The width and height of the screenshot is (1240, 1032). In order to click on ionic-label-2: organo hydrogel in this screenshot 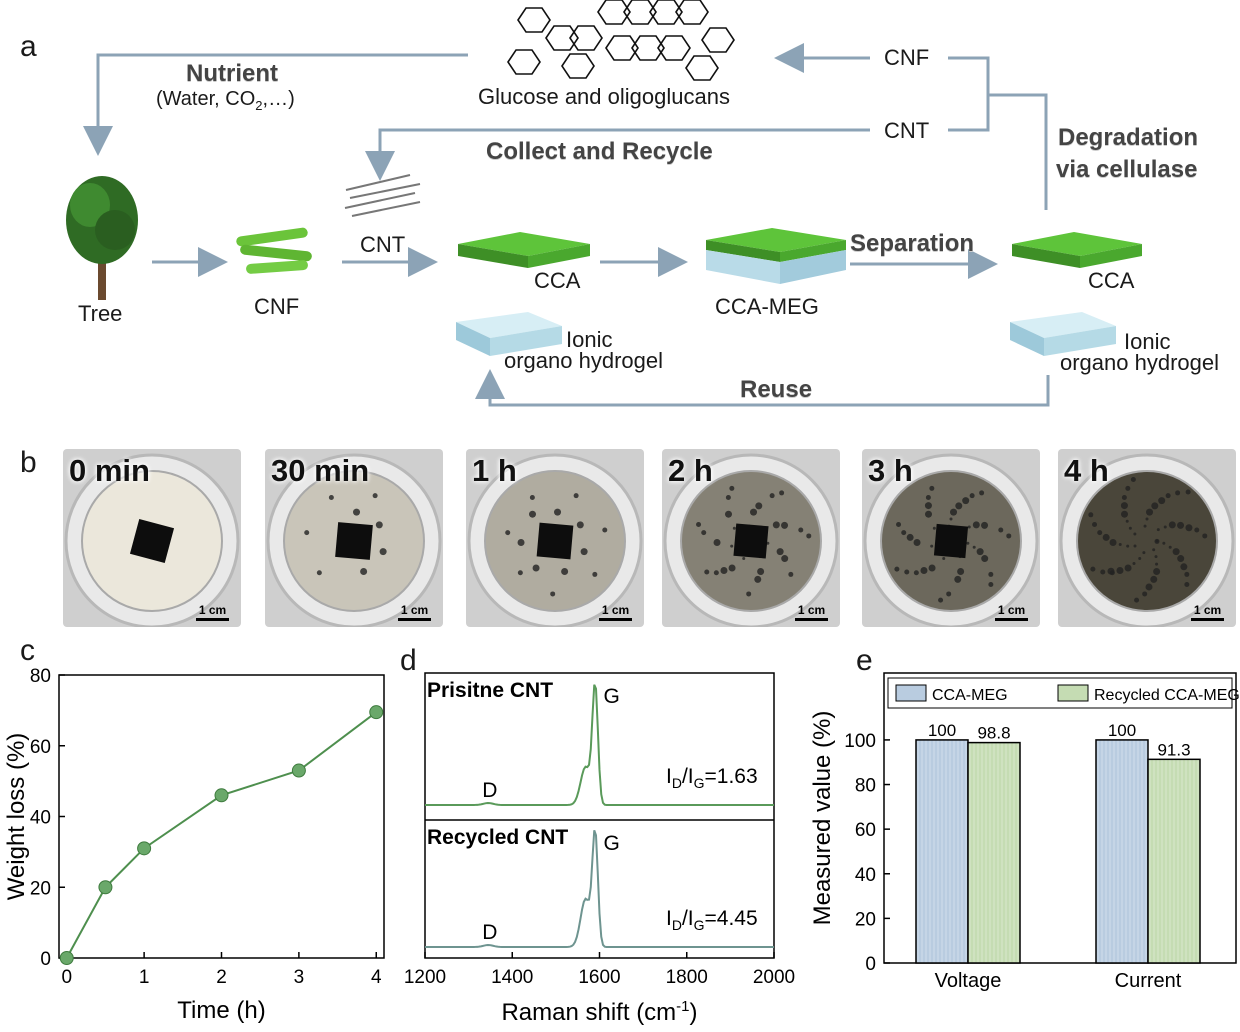, I will do `click(584, 360)`.